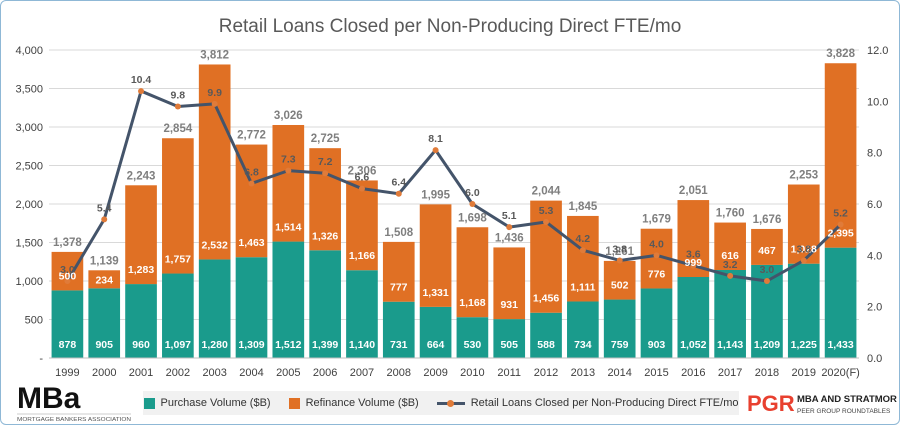  Describe the element at coordinates (251, 345) in the screenshot. I see `purchase-value-label: 1,309` at that location.